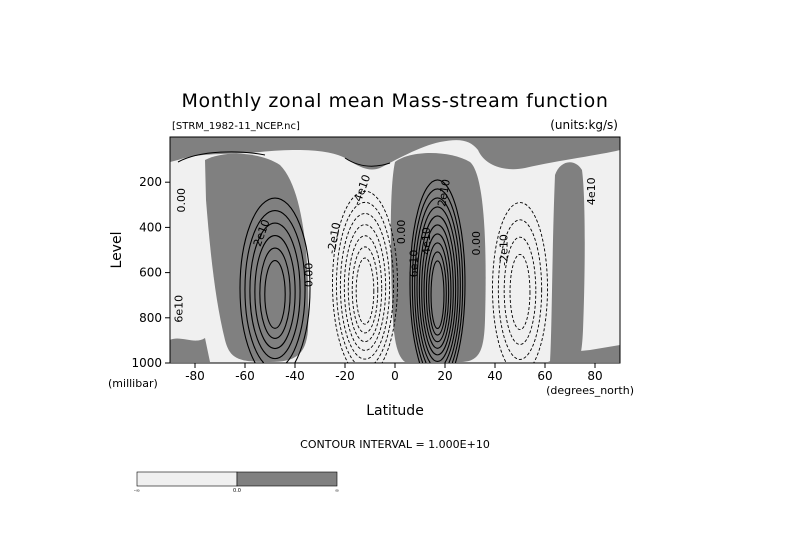  Describe the element at coordinates (150, 318) in the screenshot. I see `y-tick-label: 800` at that location.